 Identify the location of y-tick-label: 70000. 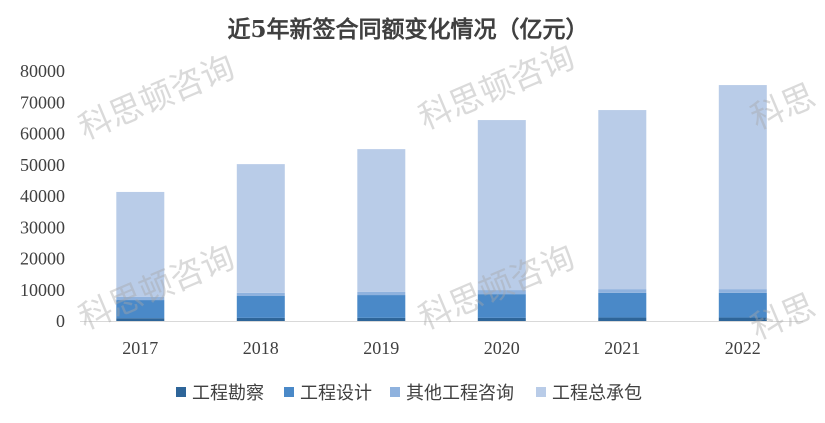
(42, 102).